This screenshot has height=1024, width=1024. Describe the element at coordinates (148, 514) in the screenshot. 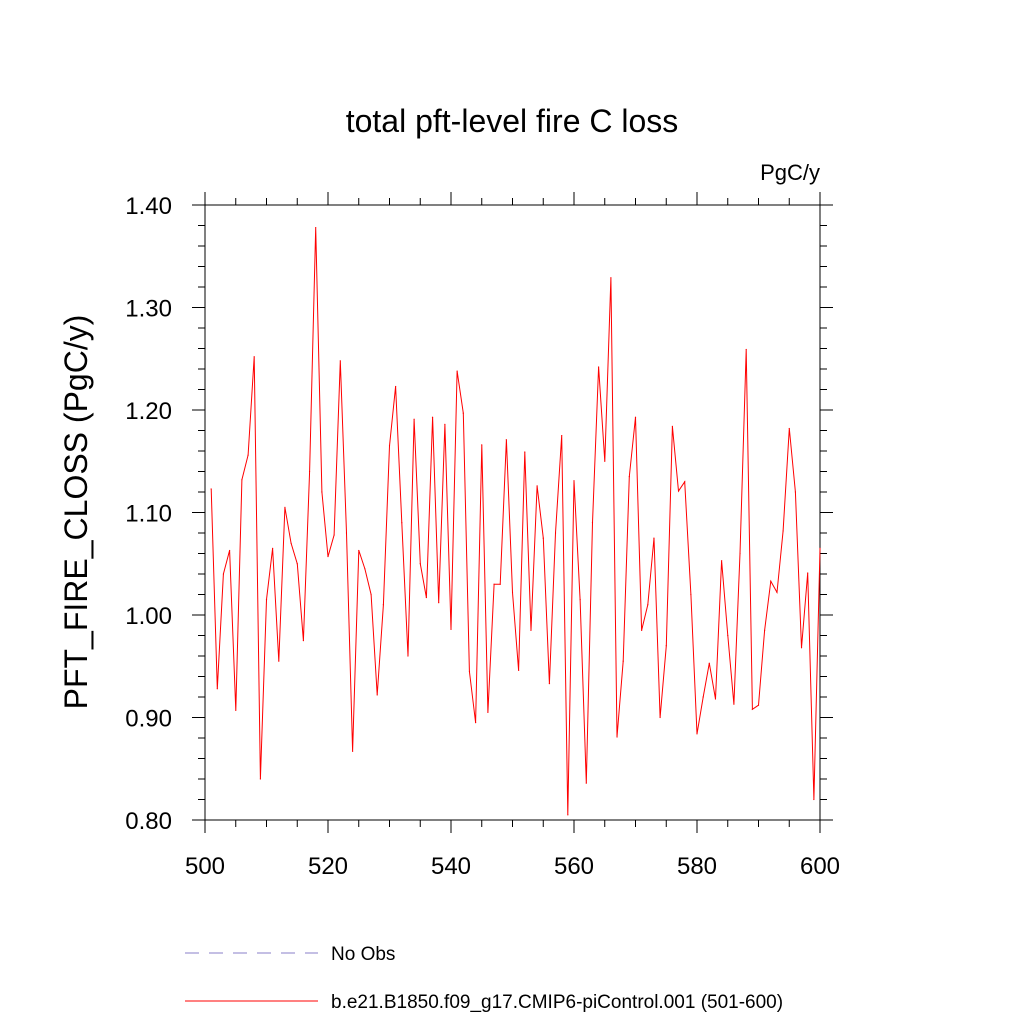

I see `y-tick-label: 1.10` at that location.